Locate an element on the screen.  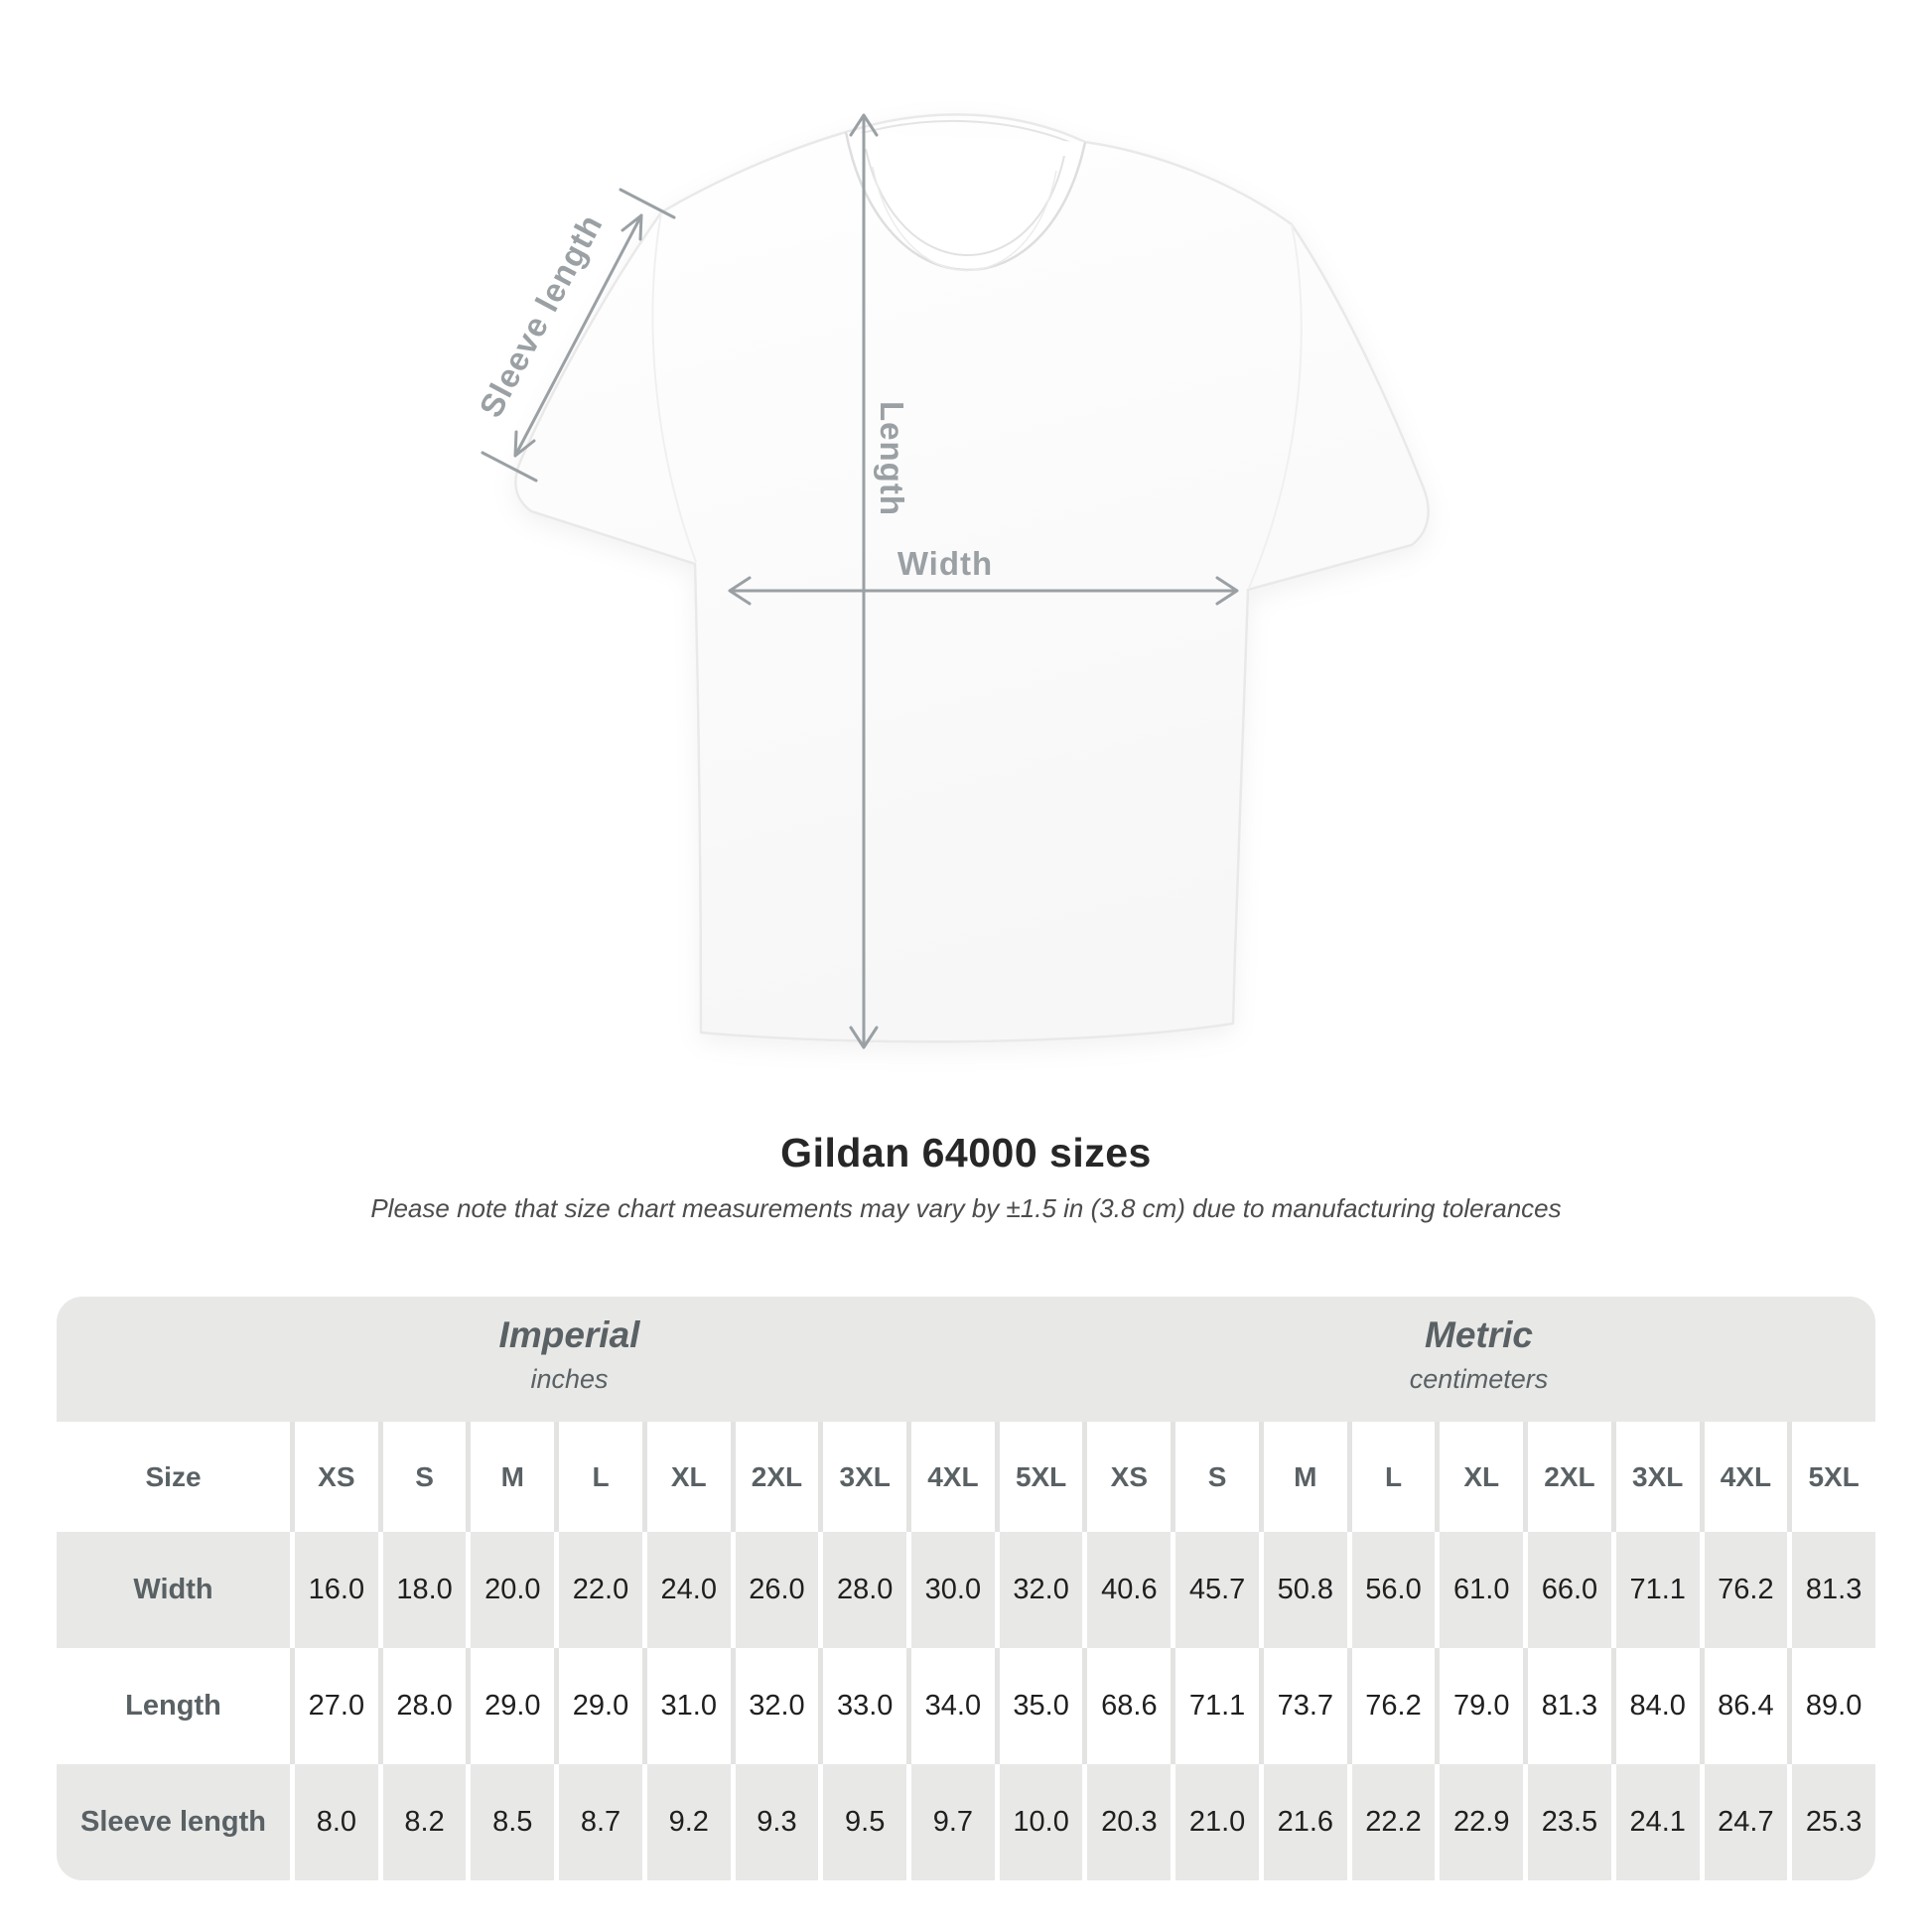
value-cell-imperial: 9.3 is located at coordinates (775, 1822).